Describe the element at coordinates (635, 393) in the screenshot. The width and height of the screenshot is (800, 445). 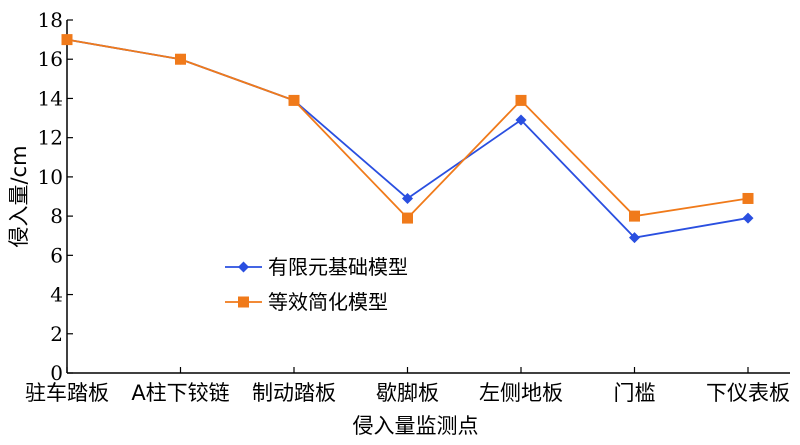
I see `x-tick-label: 门槛` at that location.